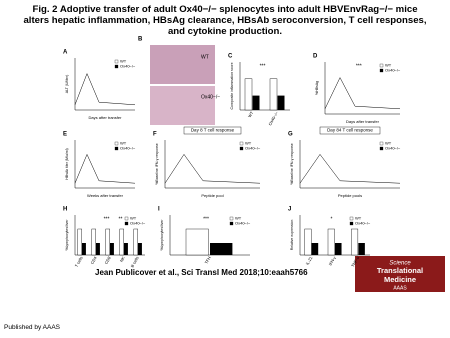  I want to click on x-axis-label: Weeks after transfer, so click(105, 195).